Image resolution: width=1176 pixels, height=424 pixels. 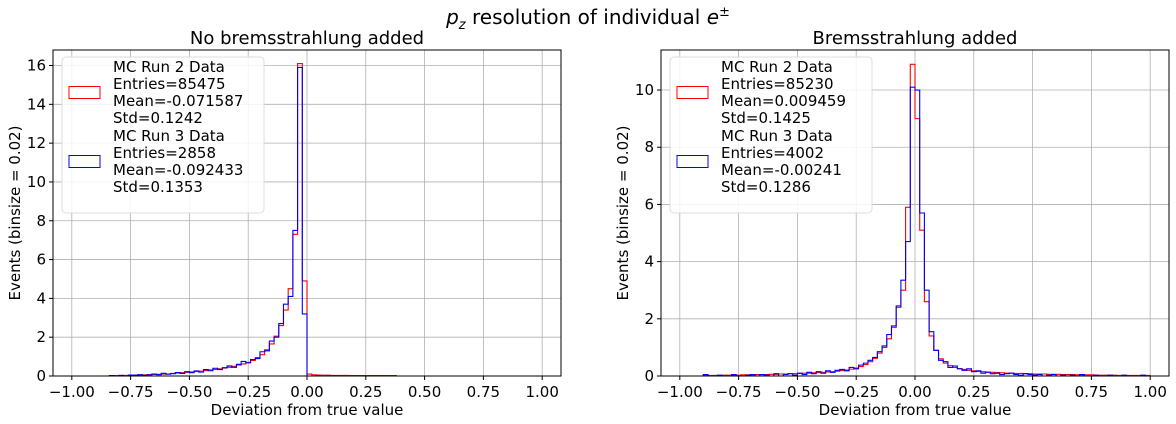 I want to click on legend-stat-line: Std=0.1242, so click(x=158, y=118).